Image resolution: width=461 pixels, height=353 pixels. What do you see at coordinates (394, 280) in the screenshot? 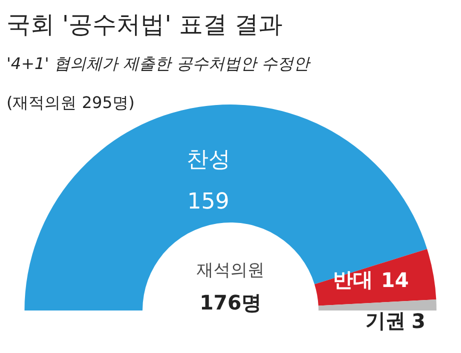
I see `data-label: 14` at bounding box center [394, 280].